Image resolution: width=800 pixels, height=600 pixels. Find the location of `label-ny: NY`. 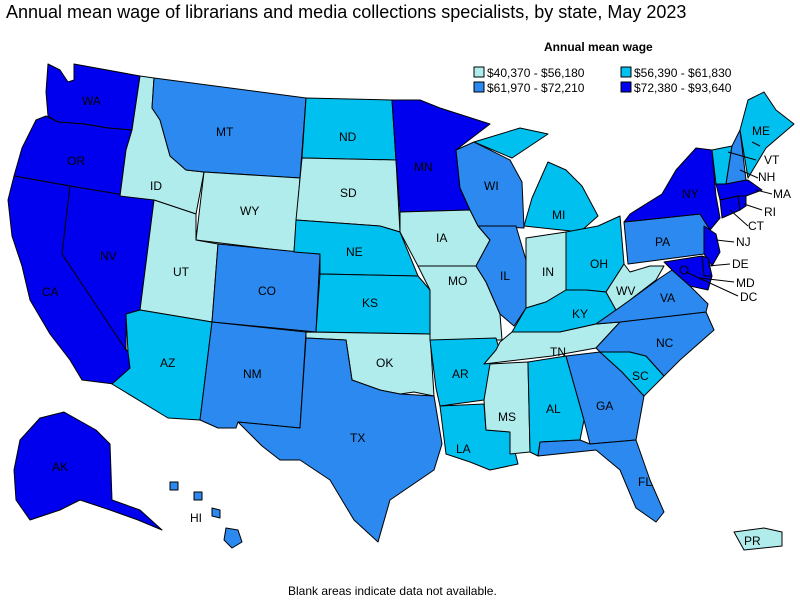

label-ny: NY is located at coordinates (690, 194).